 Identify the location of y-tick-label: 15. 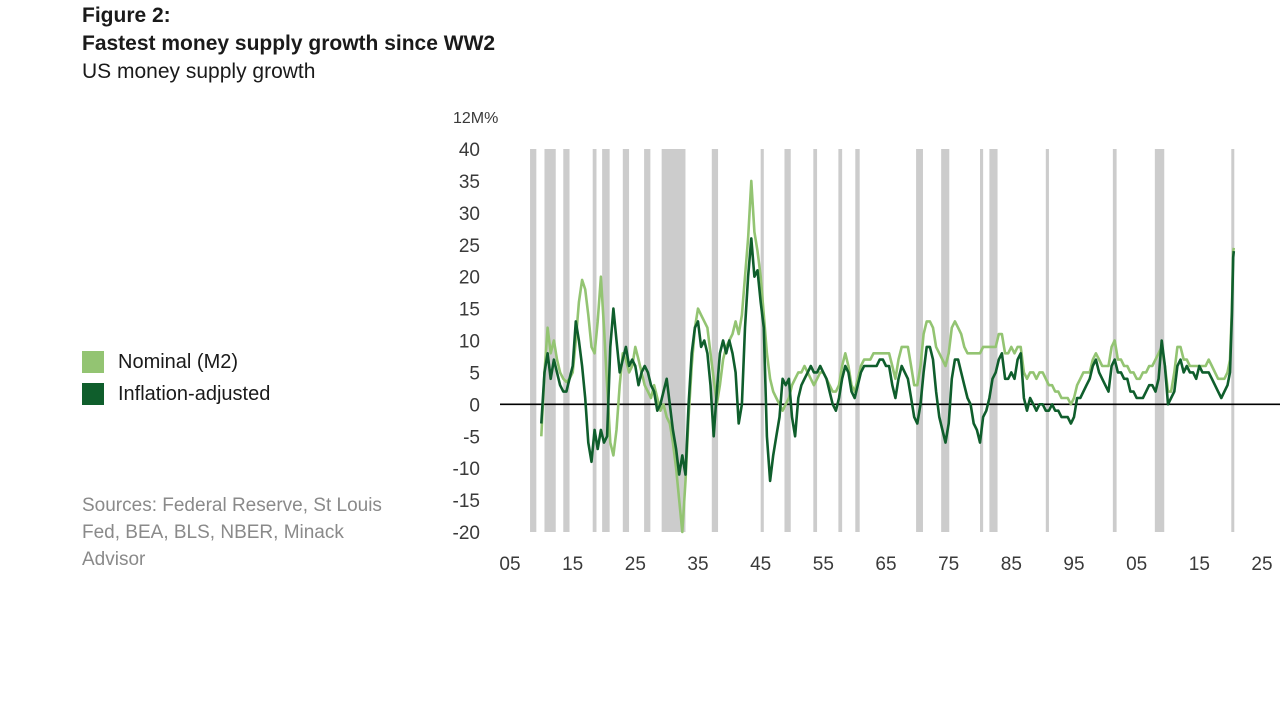
(469, 310).